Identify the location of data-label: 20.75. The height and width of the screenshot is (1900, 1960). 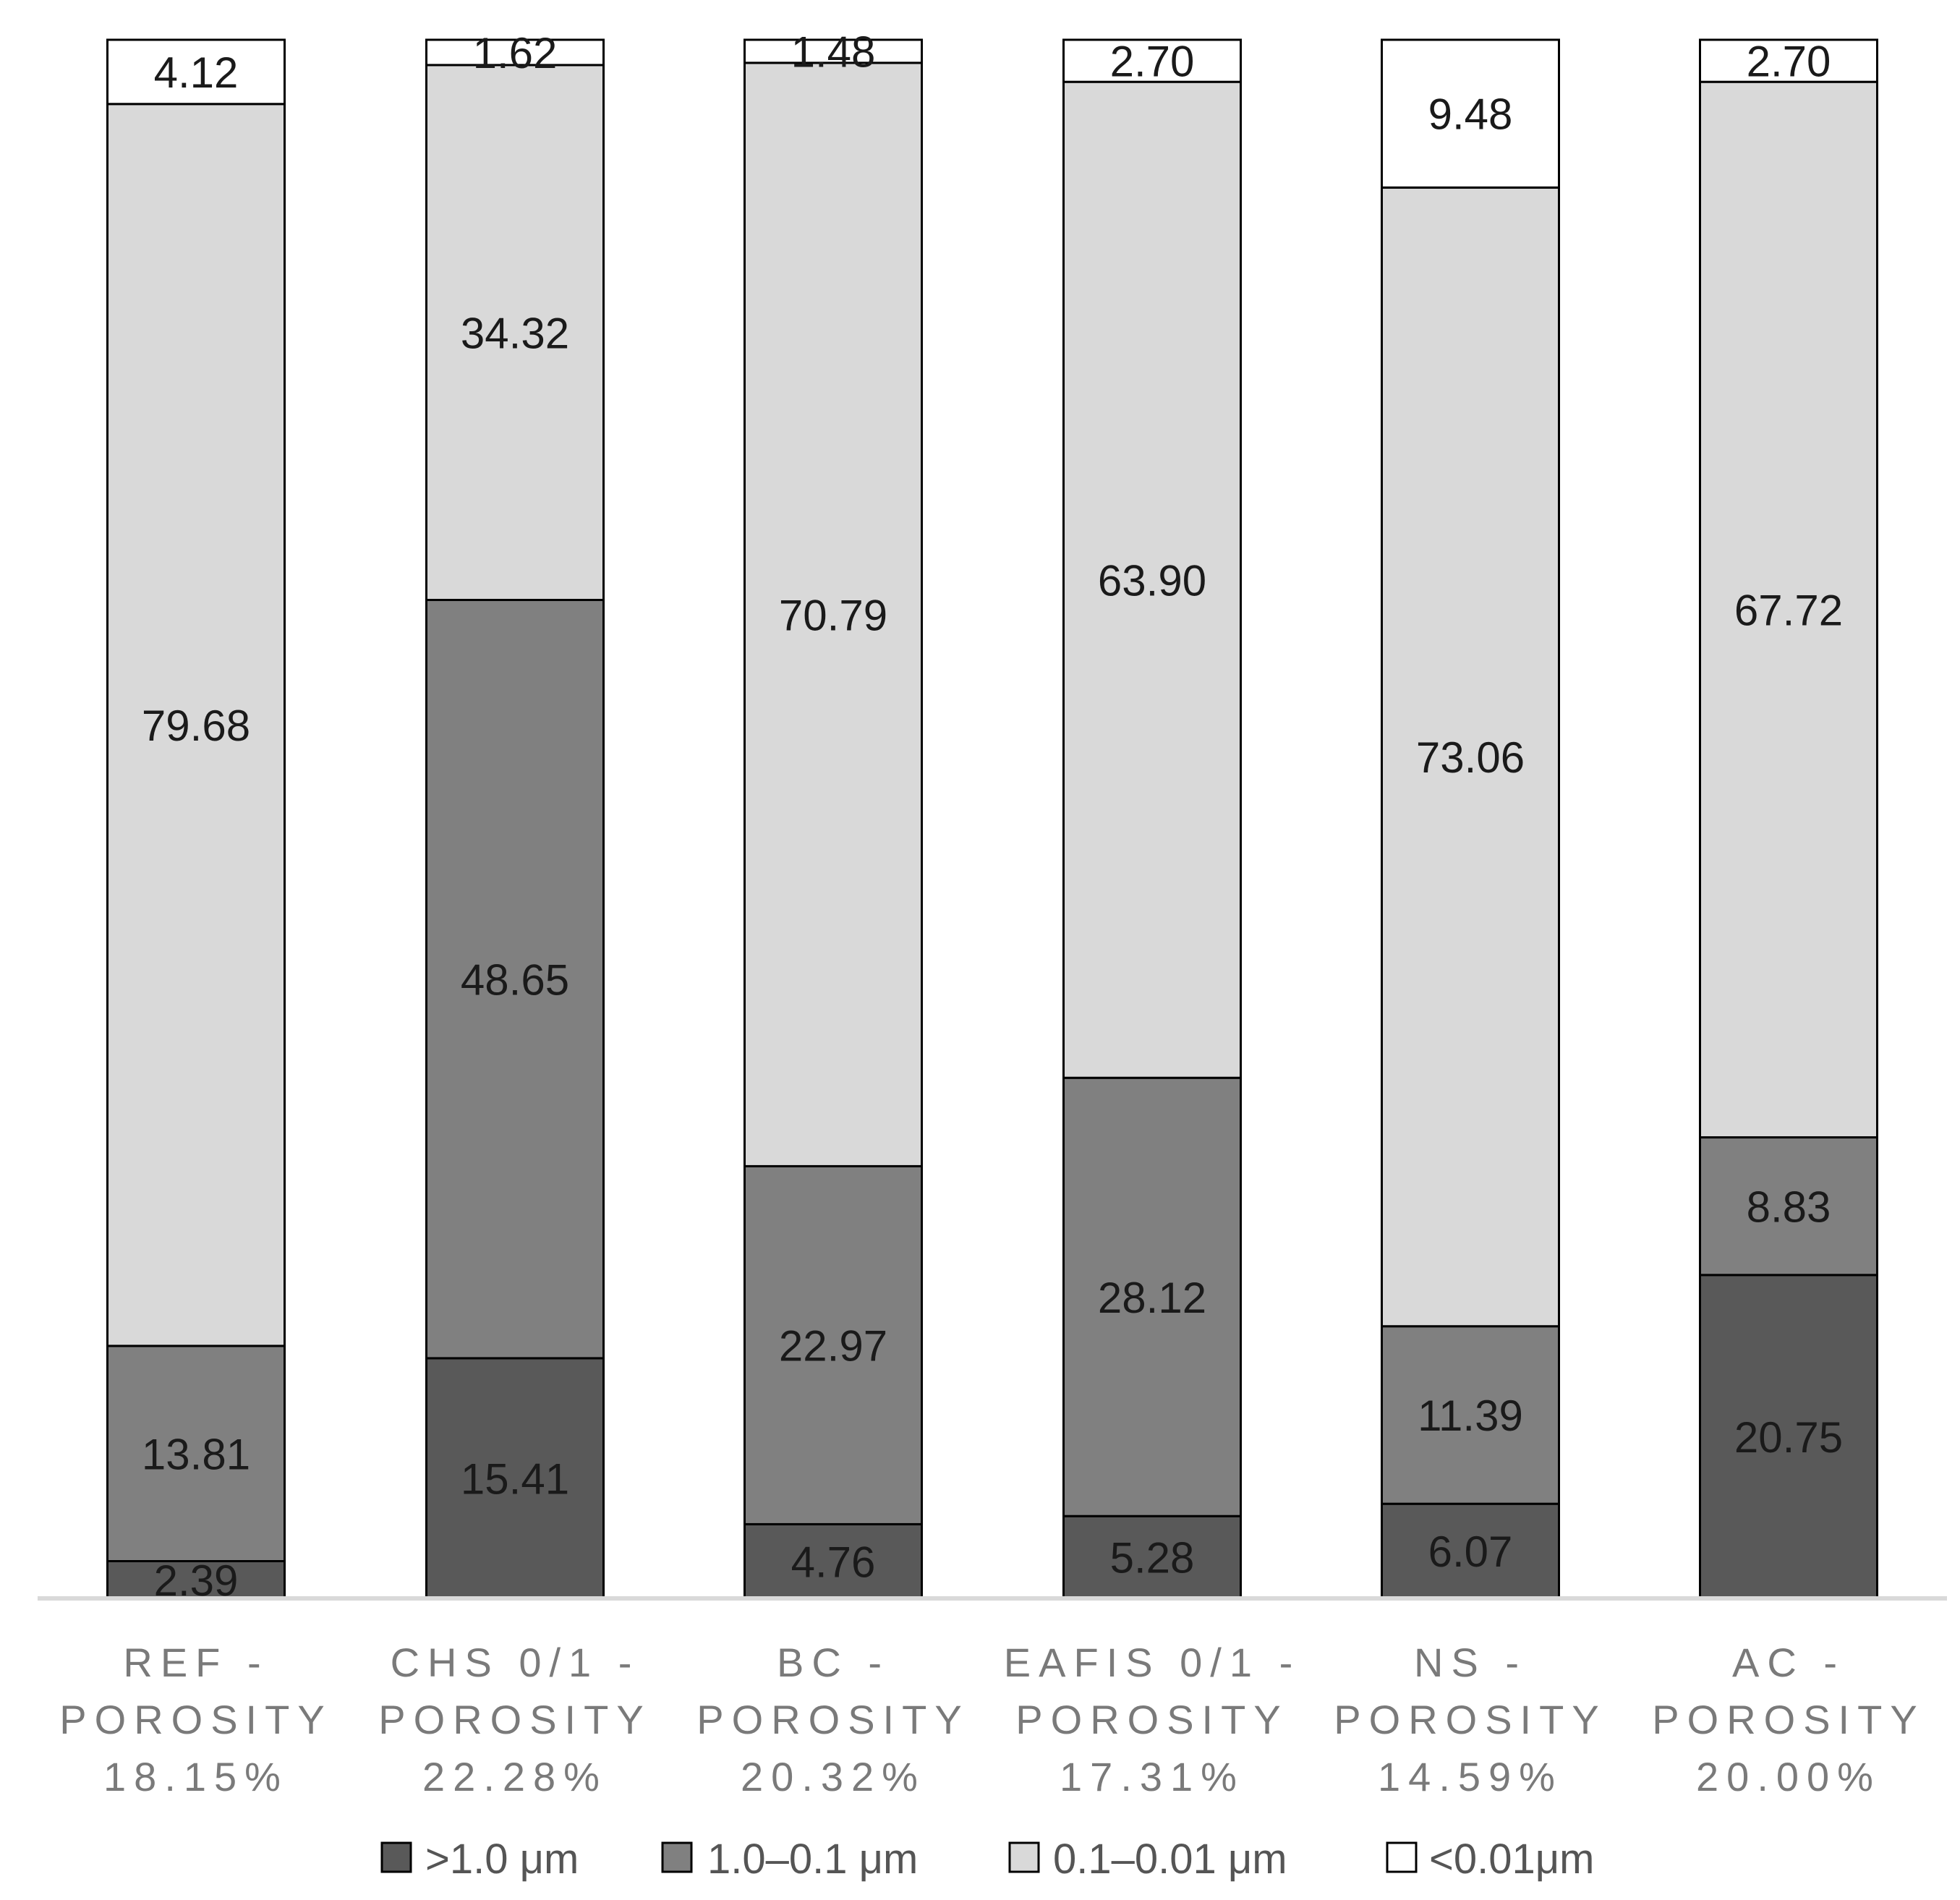
(1788, 1437).